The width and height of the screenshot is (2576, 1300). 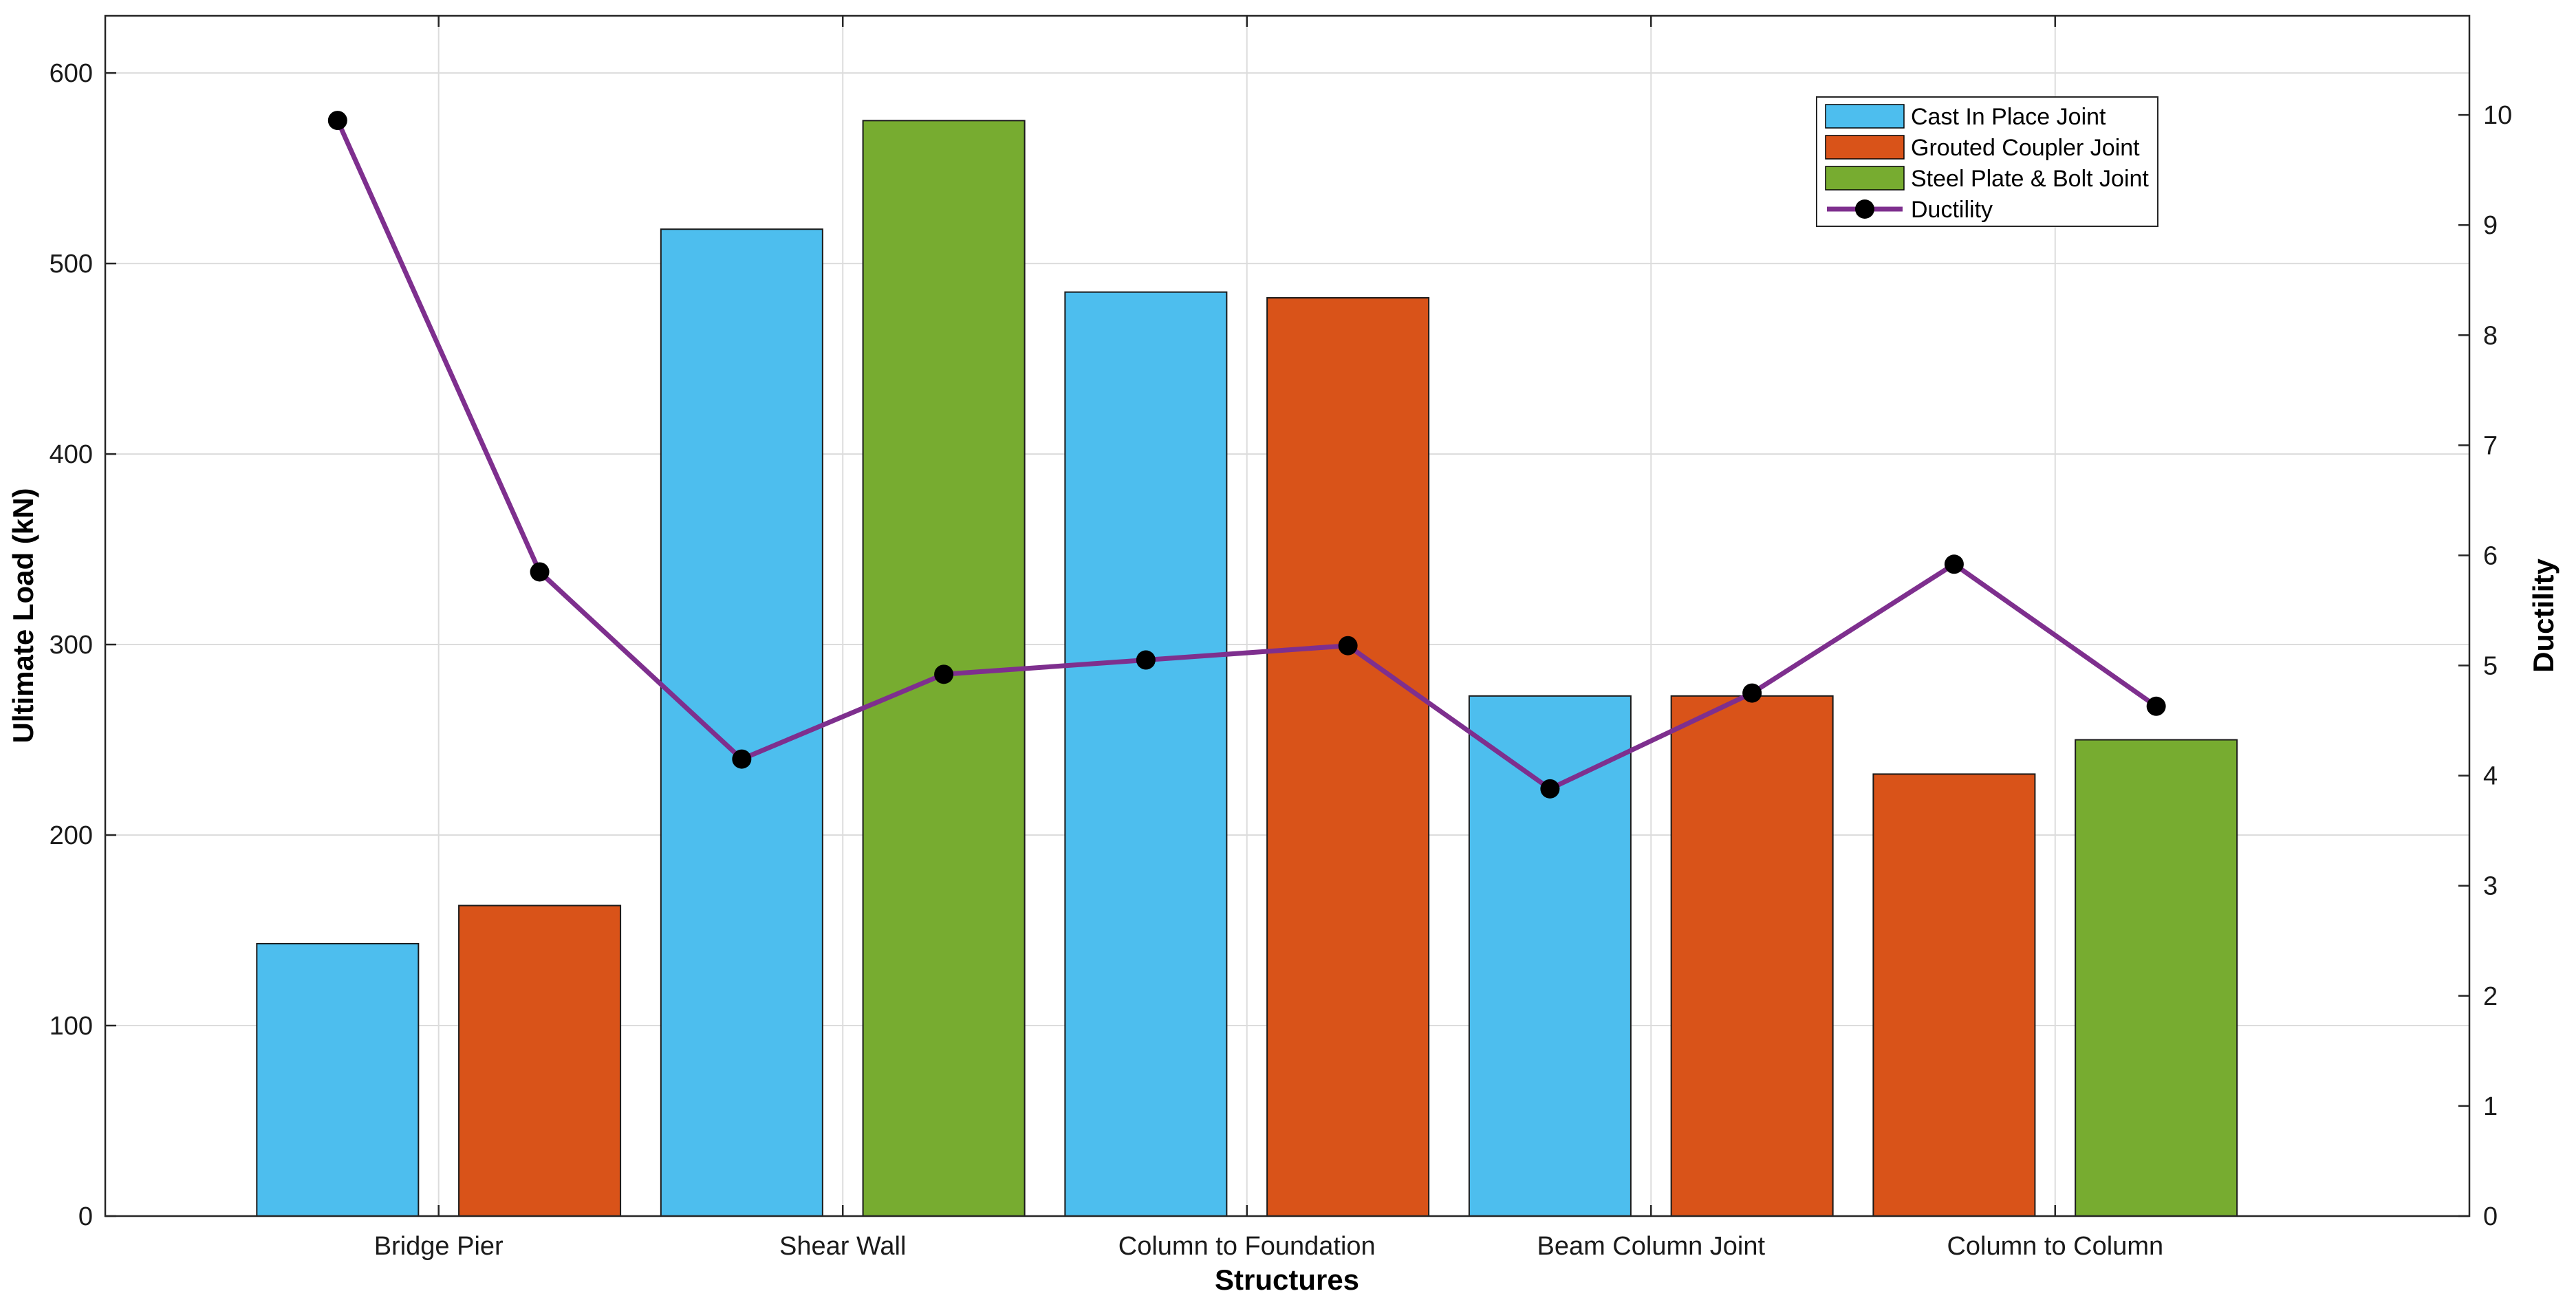 What do you see at coordinates (1865, 116) in the screenshot?
I see `legend-swatch-cast-in-place` at bounding box center [1865, 116].